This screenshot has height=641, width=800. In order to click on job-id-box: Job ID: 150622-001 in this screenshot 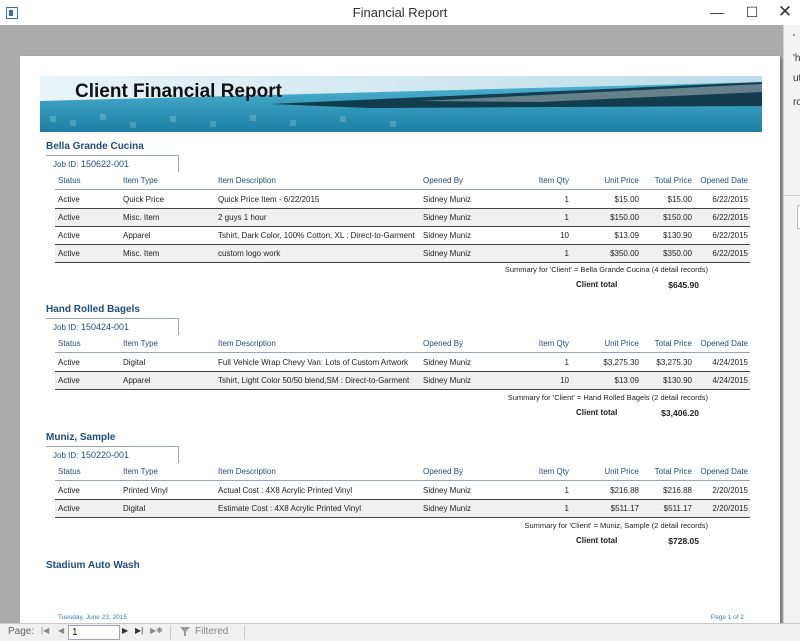, I will do `click(112, 163)`.